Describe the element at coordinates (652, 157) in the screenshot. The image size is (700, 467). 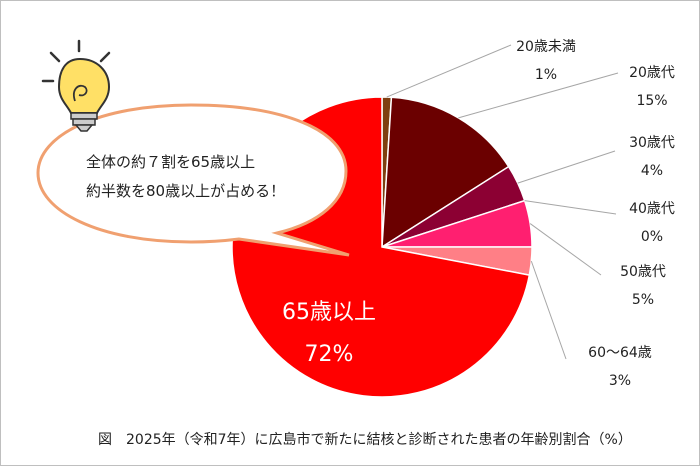
I see `label-30s: 30歳代 4%` at that location.